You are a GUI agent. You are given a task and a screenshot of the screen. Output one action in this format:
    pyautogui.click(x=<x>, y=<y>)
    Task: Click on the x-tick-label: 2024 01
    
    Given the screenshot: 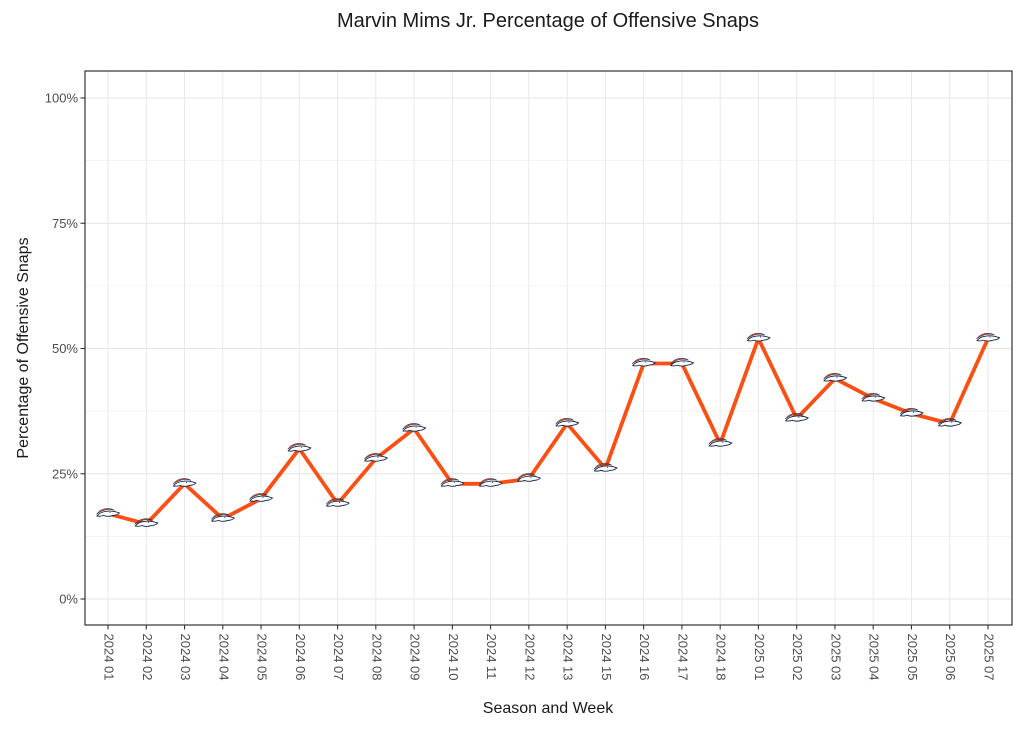 What is the action you would take?
    pyautogui.click(x=109, y=657)
    